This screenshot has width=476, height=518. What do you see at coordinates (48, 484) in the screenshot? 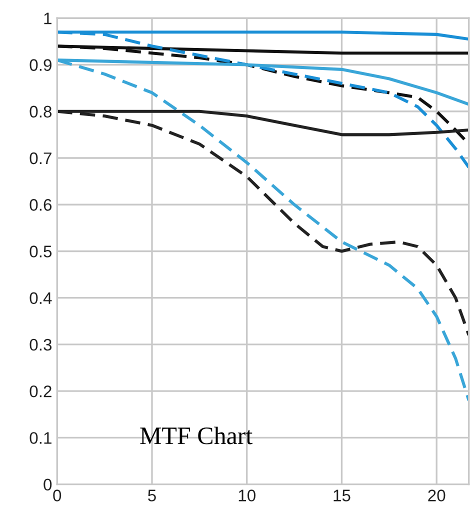
I see `y-tick-label: 0` at bounding box center [48, 484].